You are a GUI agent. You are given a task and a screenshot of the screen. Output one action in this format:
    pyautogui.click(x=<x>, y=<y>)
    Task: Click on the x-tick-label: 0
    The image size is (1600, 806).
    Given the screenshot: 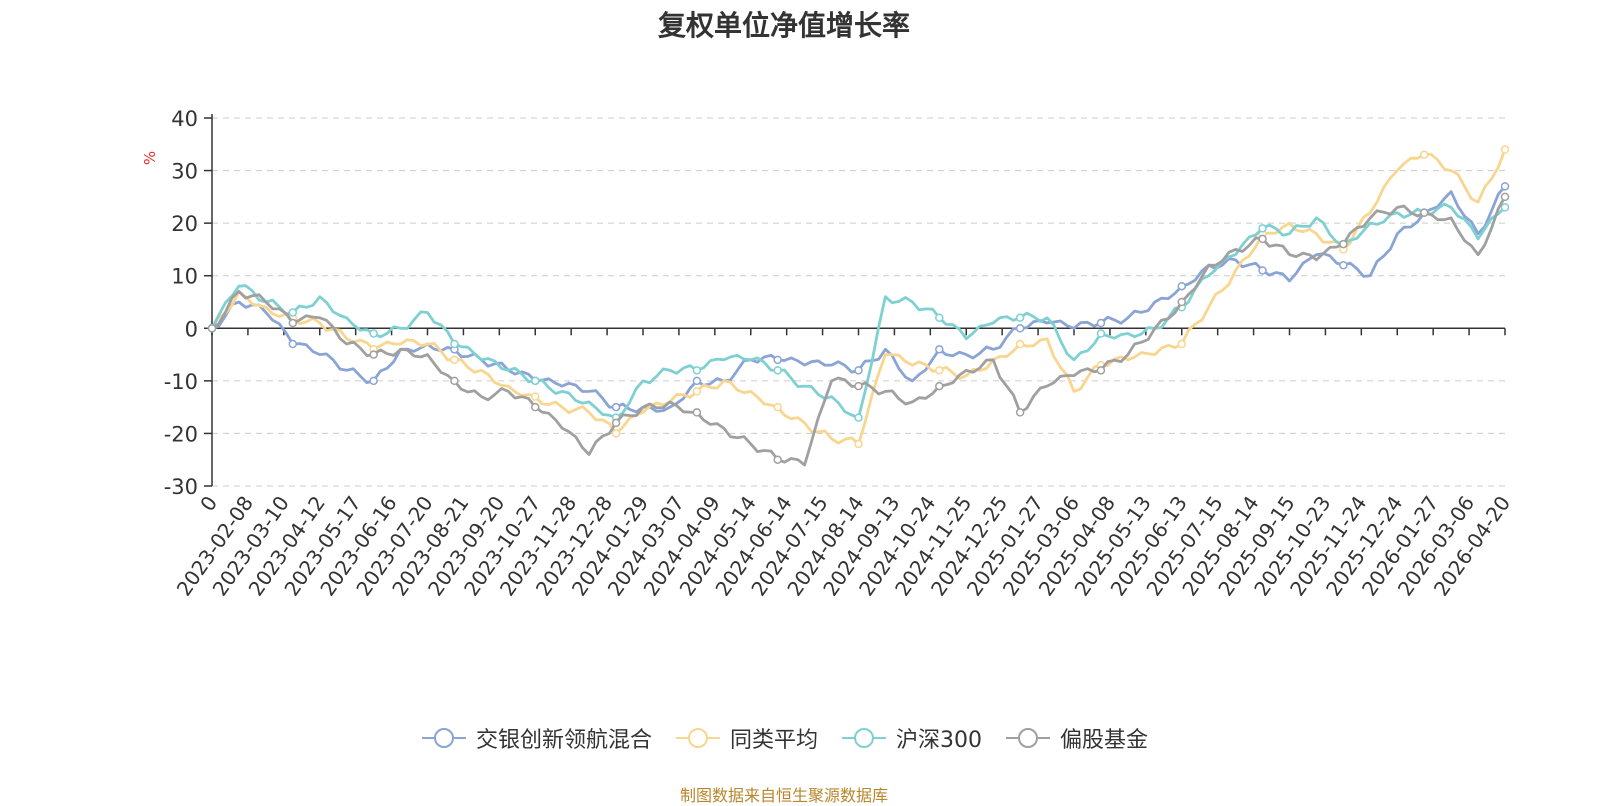 What is the action you would take?
    pyautogui.click(x=208, y=503)
    